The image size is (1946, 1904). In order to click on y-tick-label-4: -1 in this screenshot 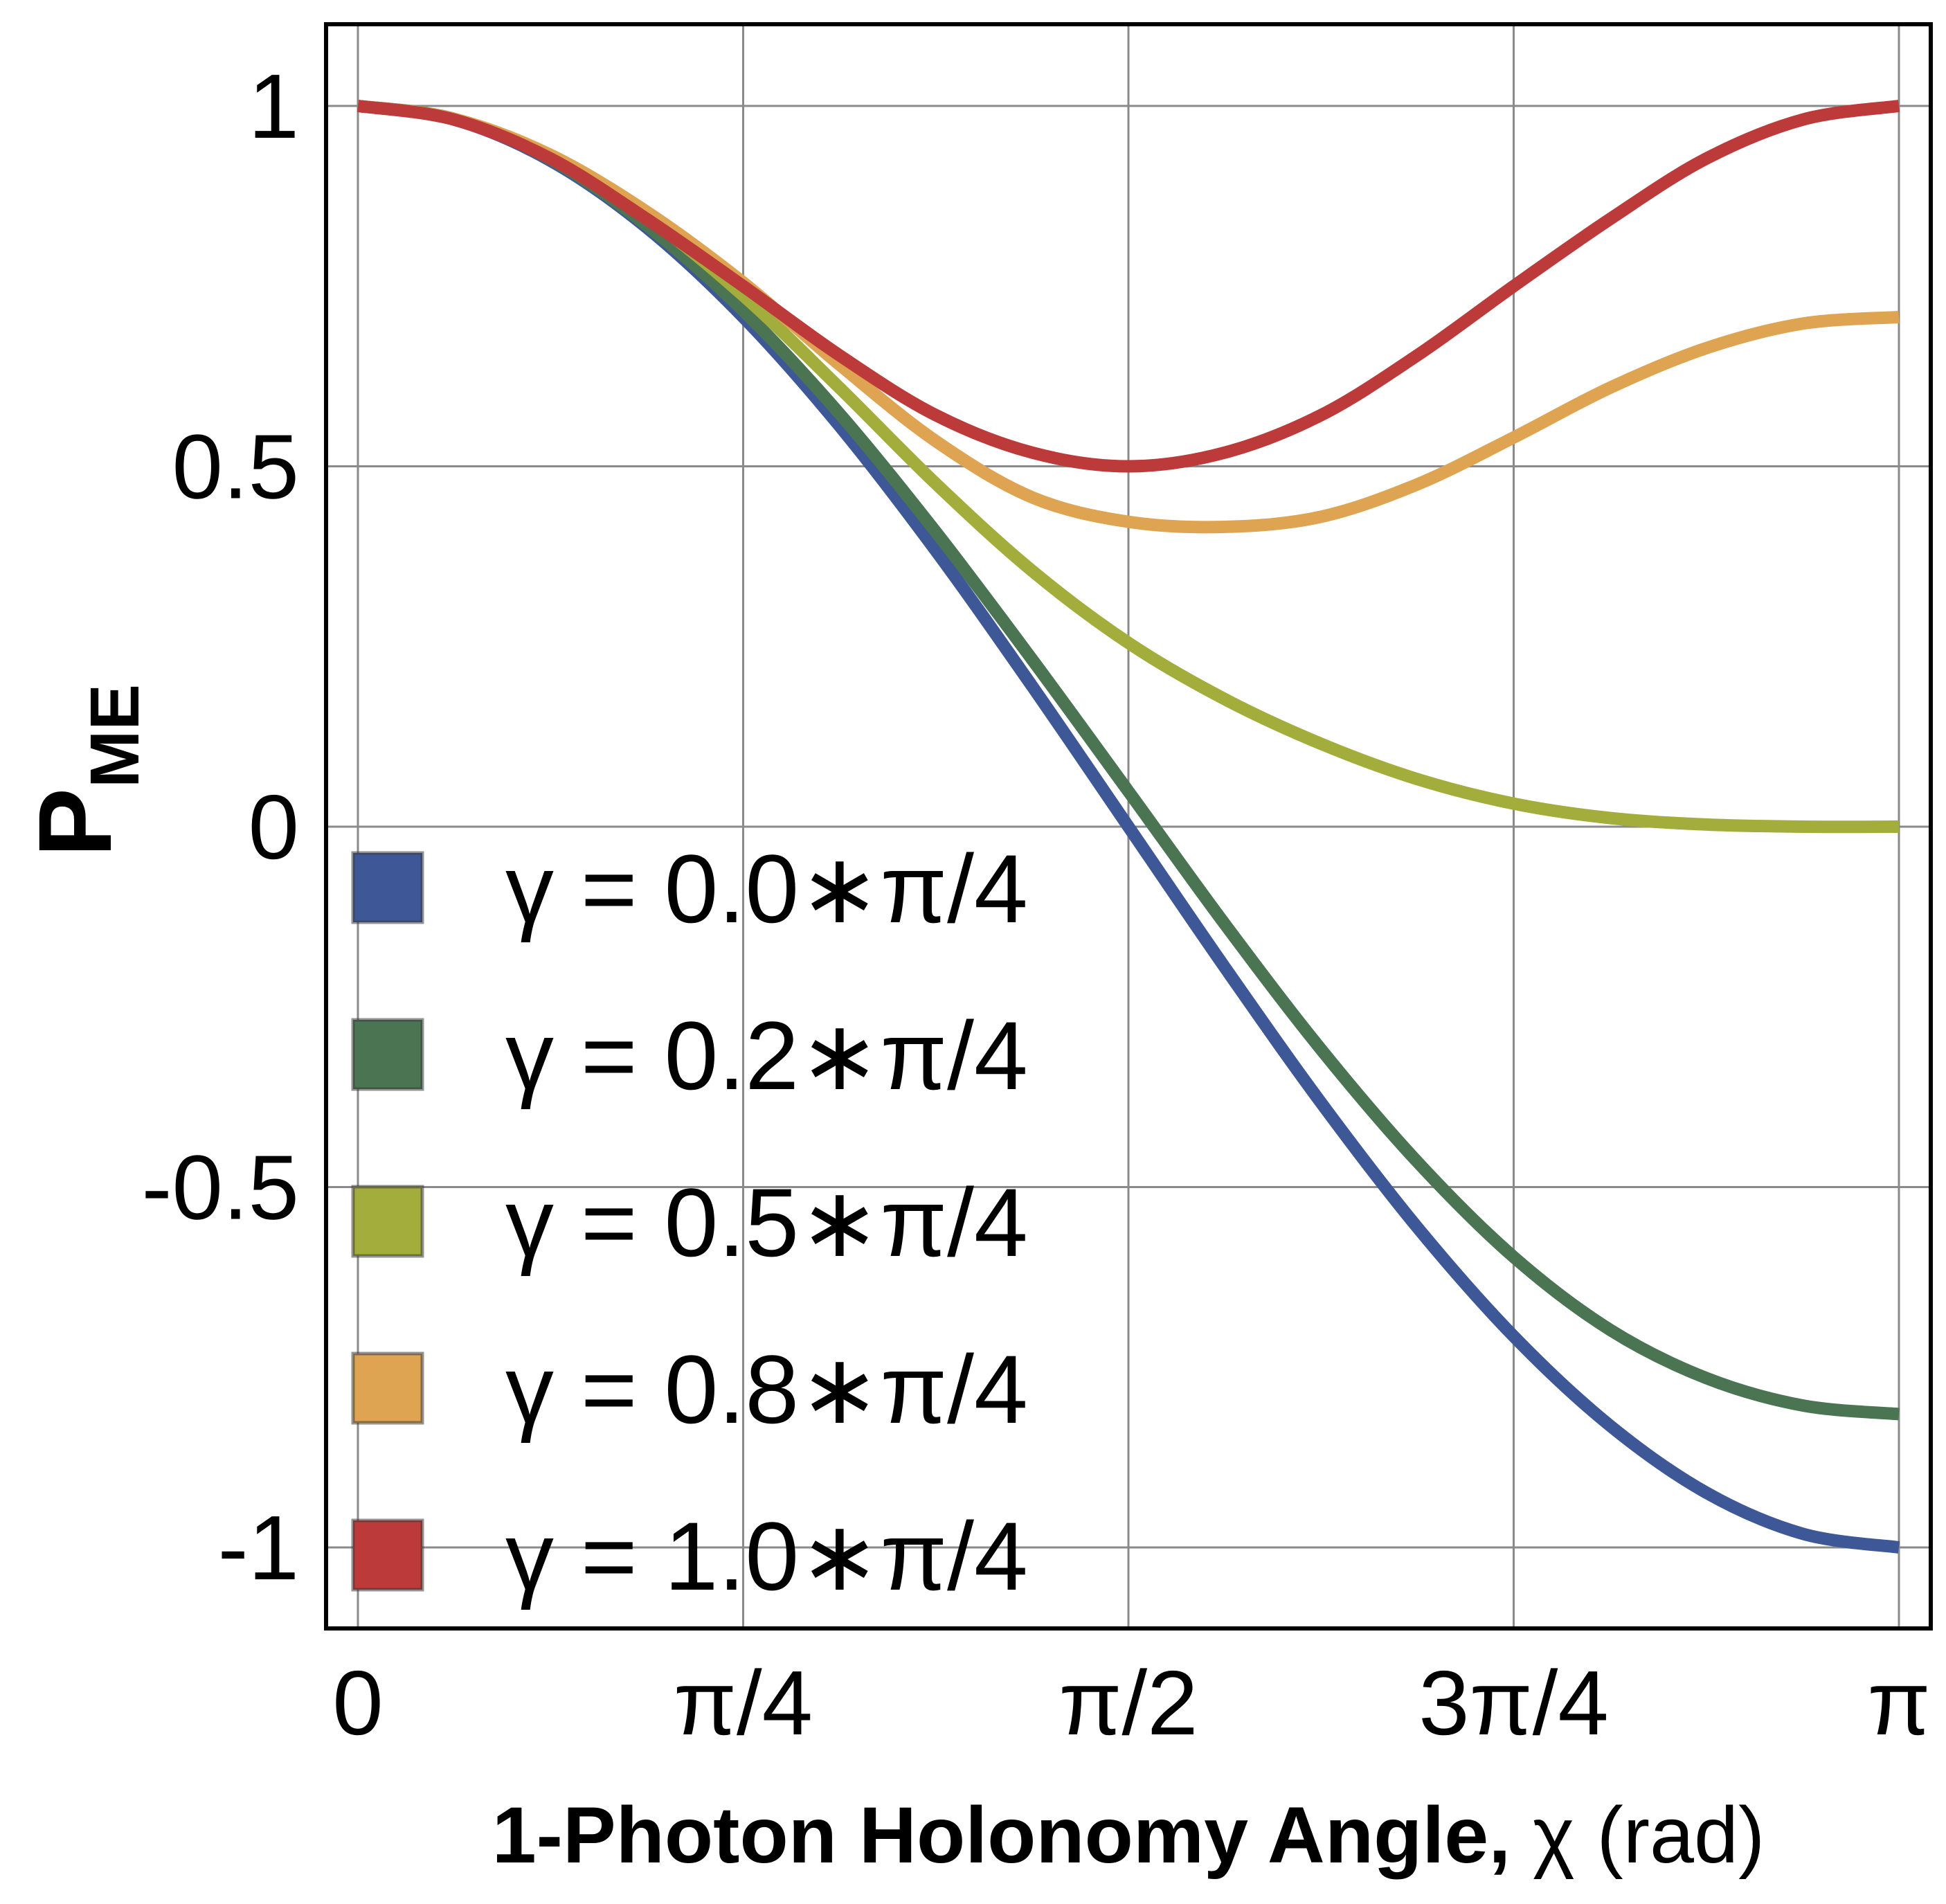, I will do `click(258, 1548)`.